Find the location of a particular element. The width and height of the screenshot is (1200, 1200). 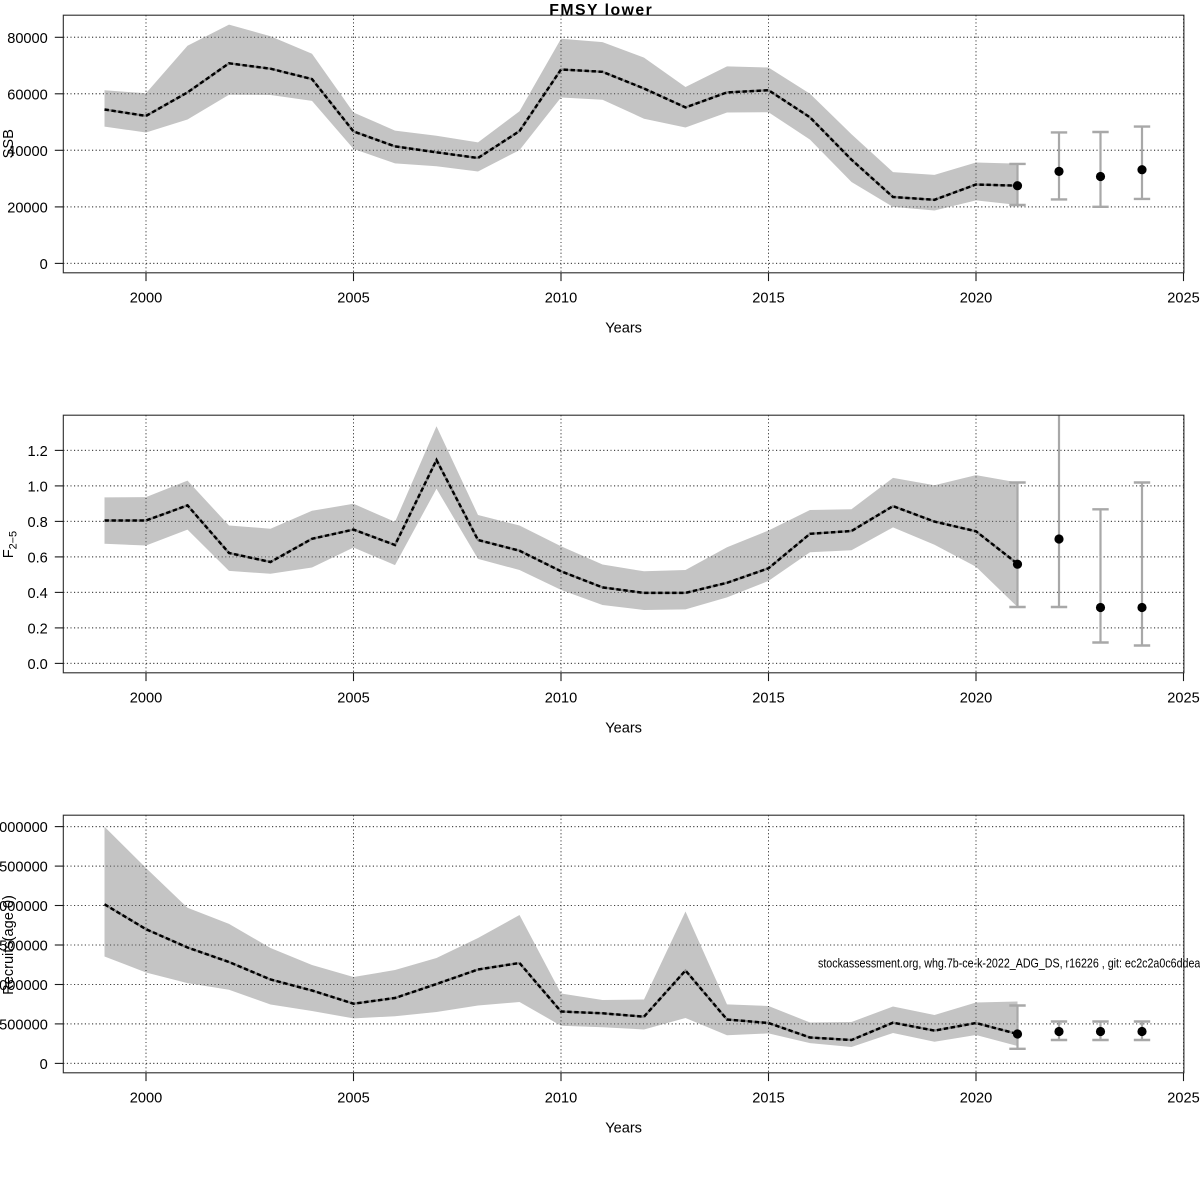

svg-text: SSB is located at coordinates (9, 143).